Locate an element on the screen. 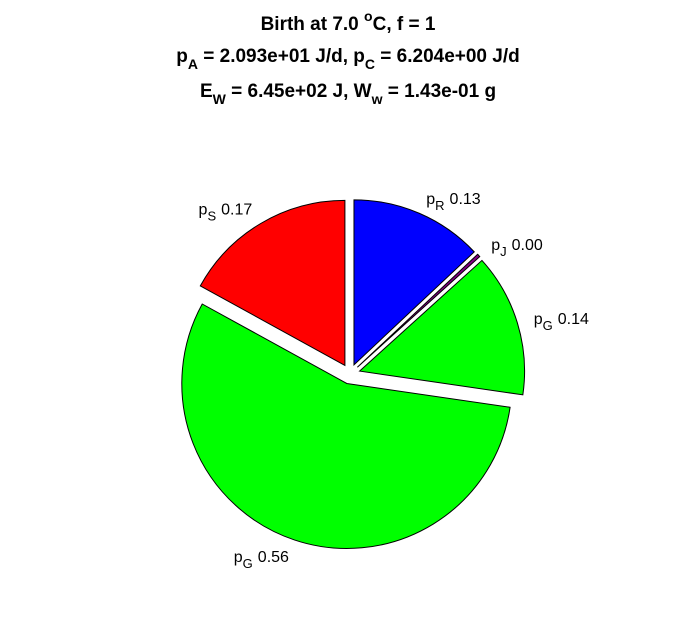  title-part: o is located at coordinates (368, 16).